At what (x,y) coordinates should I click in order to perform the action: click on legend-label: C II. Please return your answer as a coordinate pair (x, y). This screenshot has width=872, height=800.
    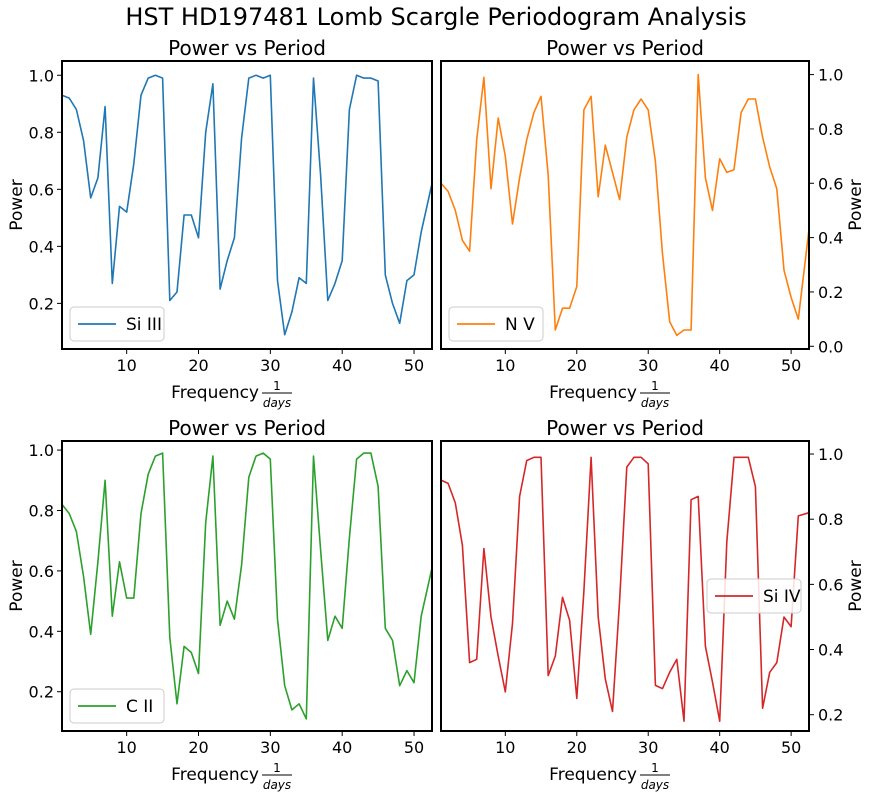
    Looking at the image, I should click on (139, 707).